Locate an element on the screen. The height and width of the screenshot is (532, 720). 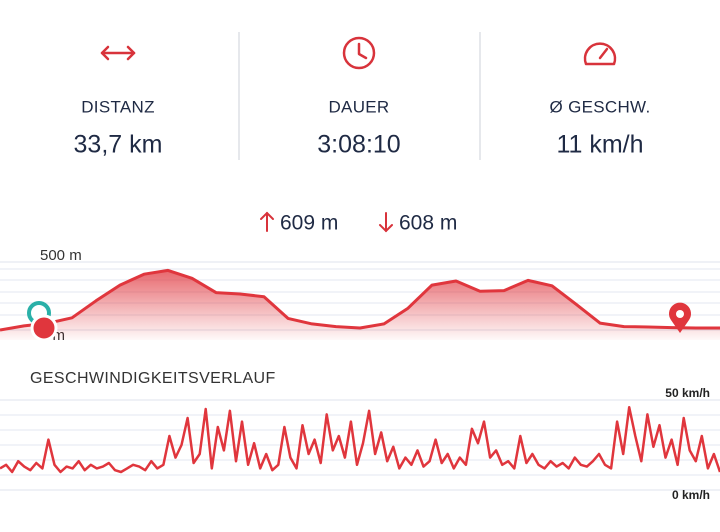
stat-label: Ø GESCHW. is located at coordinates (600, 106).